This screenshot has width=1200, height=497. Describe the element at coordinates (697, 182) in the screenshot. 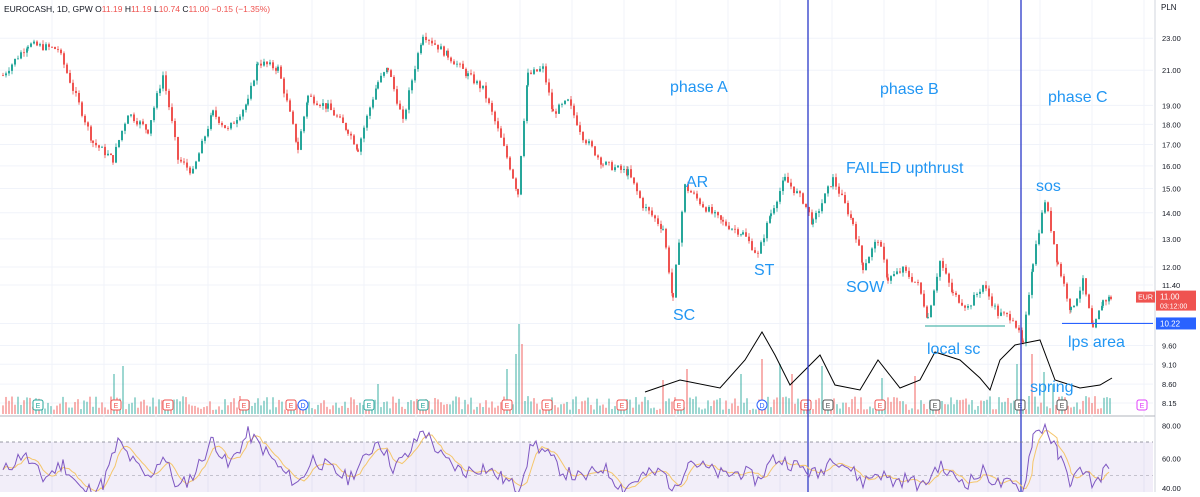

I see `annotation-label: AR` at that location.